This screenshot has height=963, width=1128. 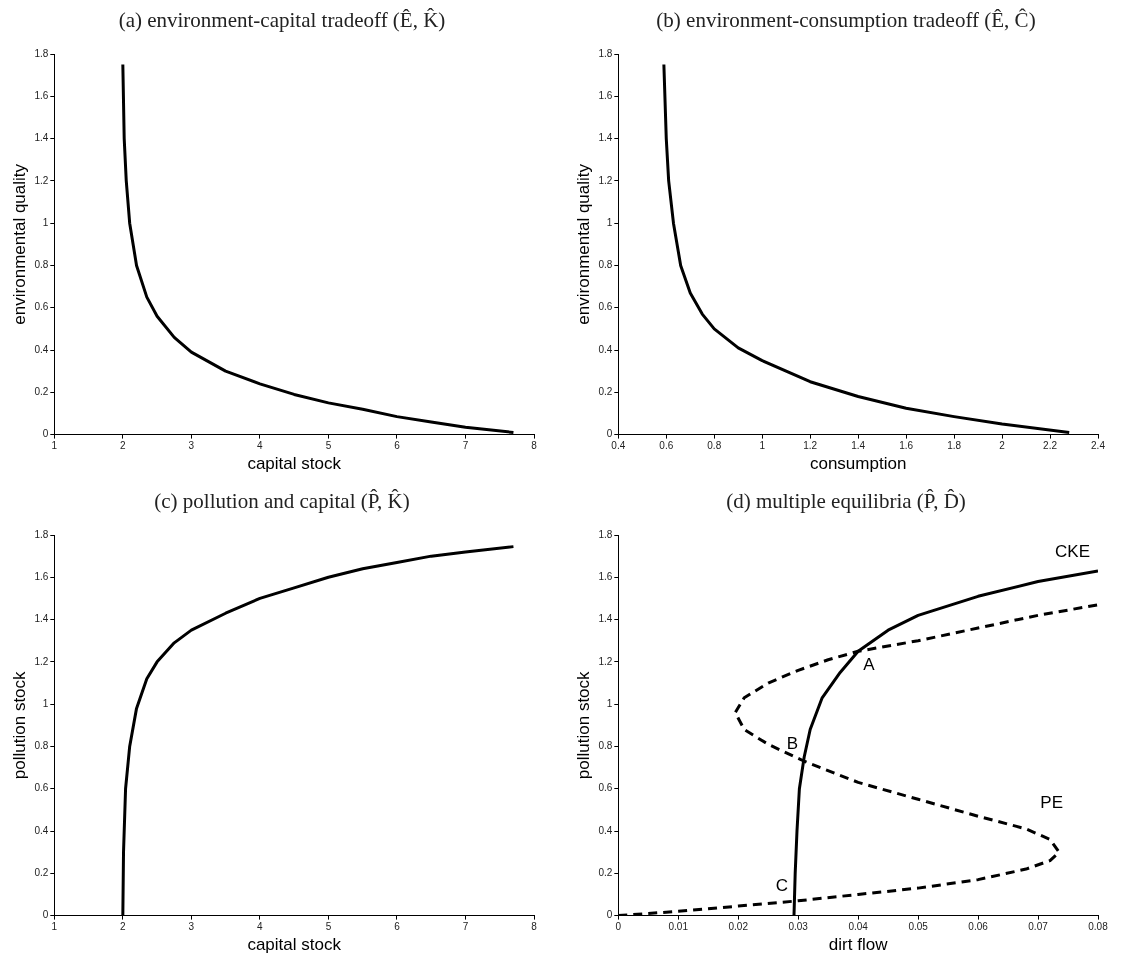 What do you see at coordinates (738, 927) in the screenshot?
I see `x-tick-label: 0.02` at bounding box center [738, 927].